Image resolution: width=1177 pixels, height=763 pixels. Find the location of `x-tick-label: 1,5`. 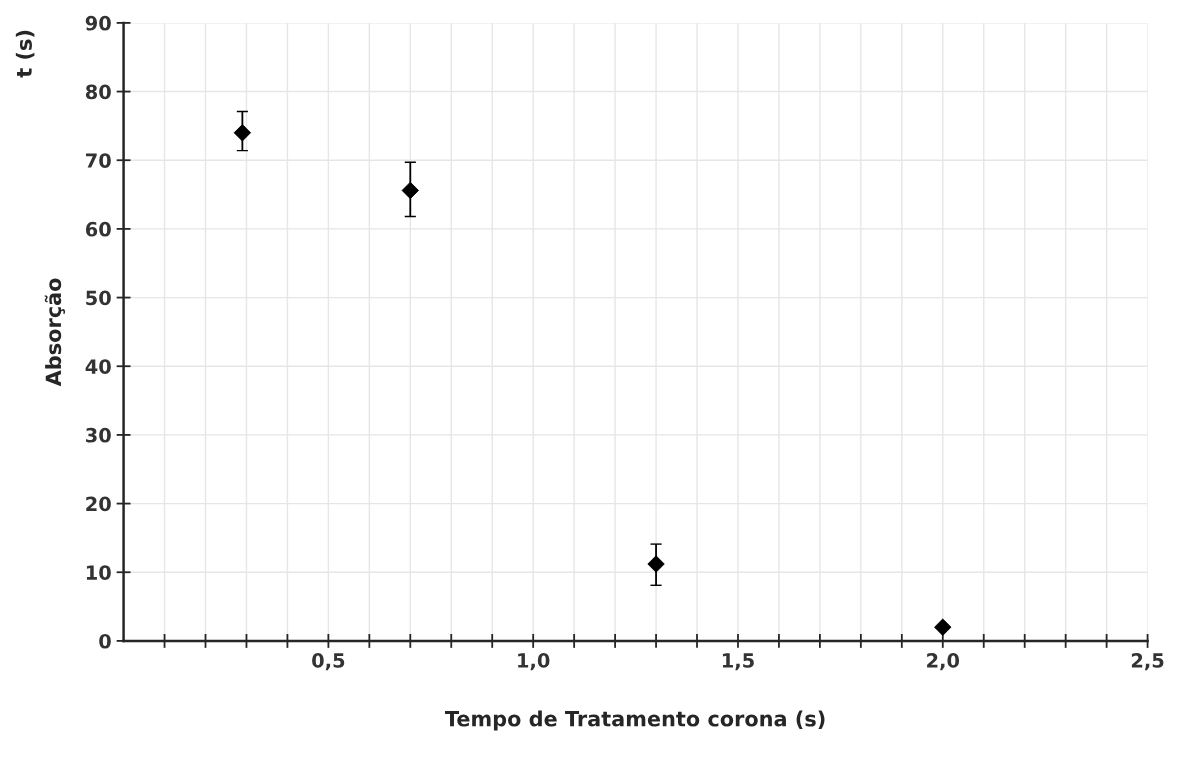

x-tick-label: 1,5 is located at coordinates (738, 662).